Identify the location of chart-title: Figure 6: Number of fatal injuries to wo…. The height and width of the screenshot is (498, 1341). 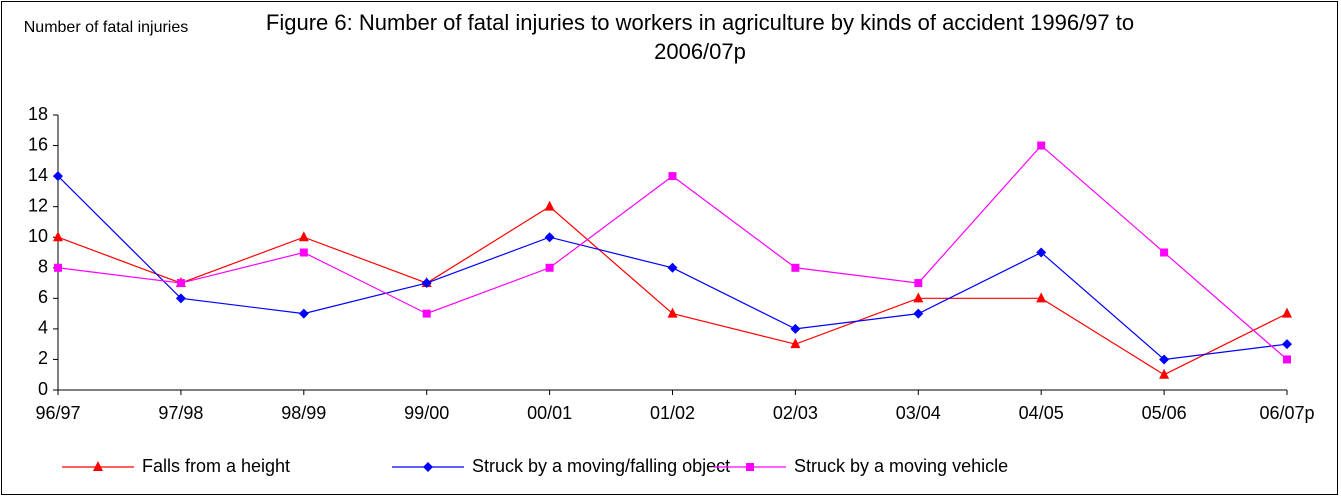
(700, 37).